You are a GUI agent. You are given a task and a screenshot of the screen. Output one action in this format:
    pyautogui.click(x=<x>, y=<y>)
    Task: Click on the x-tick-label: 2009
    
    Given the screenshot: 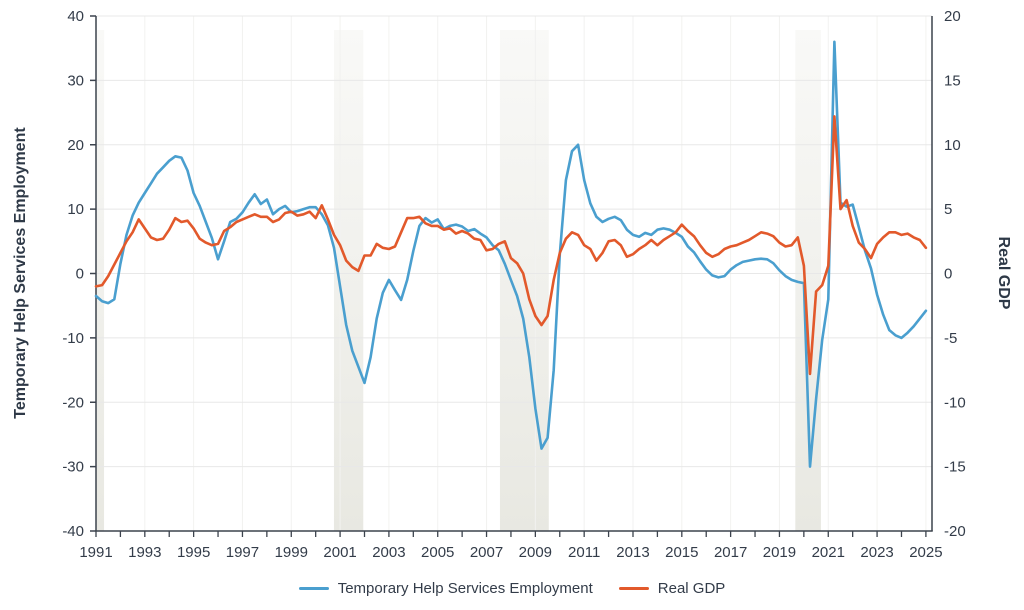 What is the action you would take?
    pyautogui.click(x=535, y=552)
    